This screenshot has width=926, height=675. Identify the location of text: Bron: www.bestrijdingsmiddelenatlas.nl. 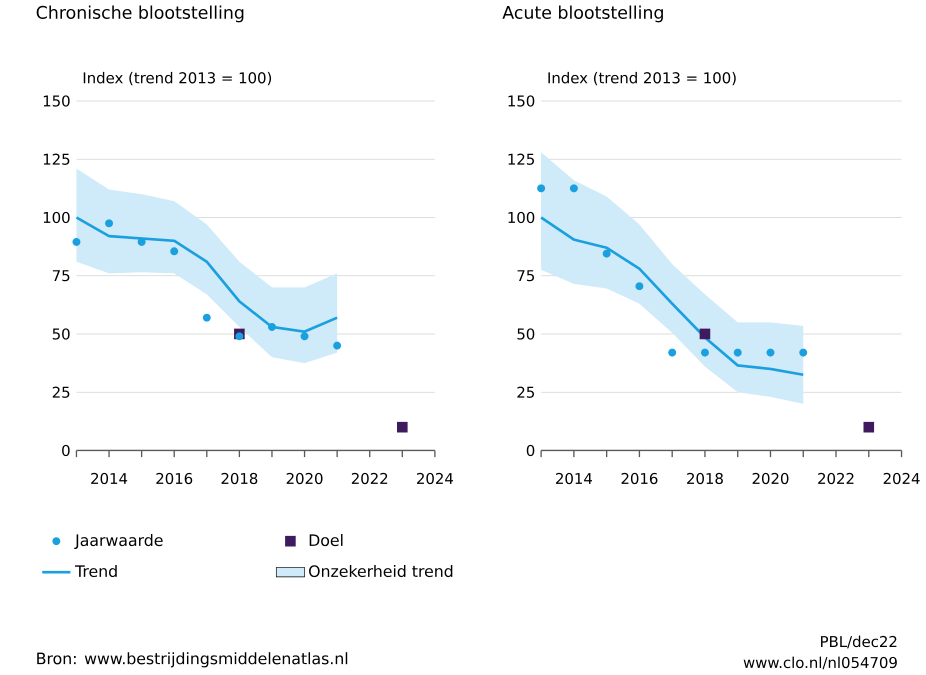
(192, 660).